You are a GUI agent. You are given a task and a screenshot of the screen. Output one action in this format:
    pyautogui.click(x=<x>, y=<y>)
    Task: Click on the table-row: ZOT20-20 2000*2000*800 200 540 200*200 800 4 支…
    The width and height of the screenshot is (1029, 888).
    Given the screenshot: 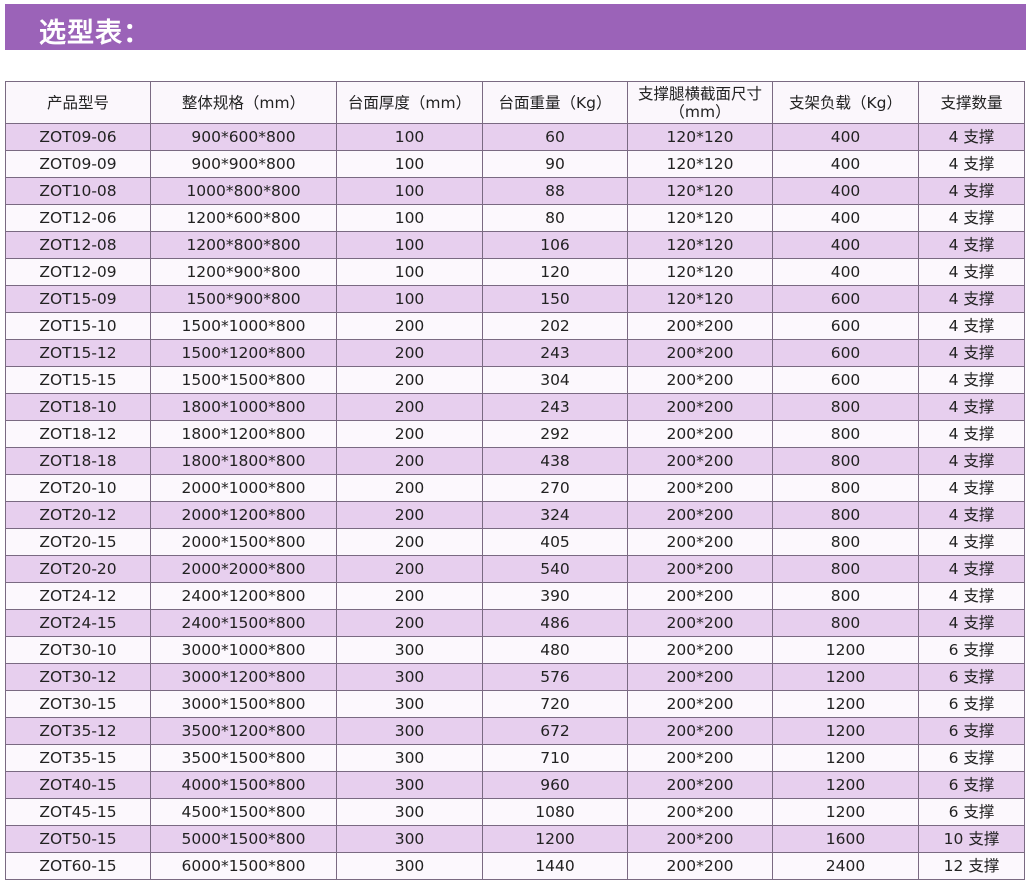 What is the action you would take?
    pyautogui.click(x=515, y=569)
    